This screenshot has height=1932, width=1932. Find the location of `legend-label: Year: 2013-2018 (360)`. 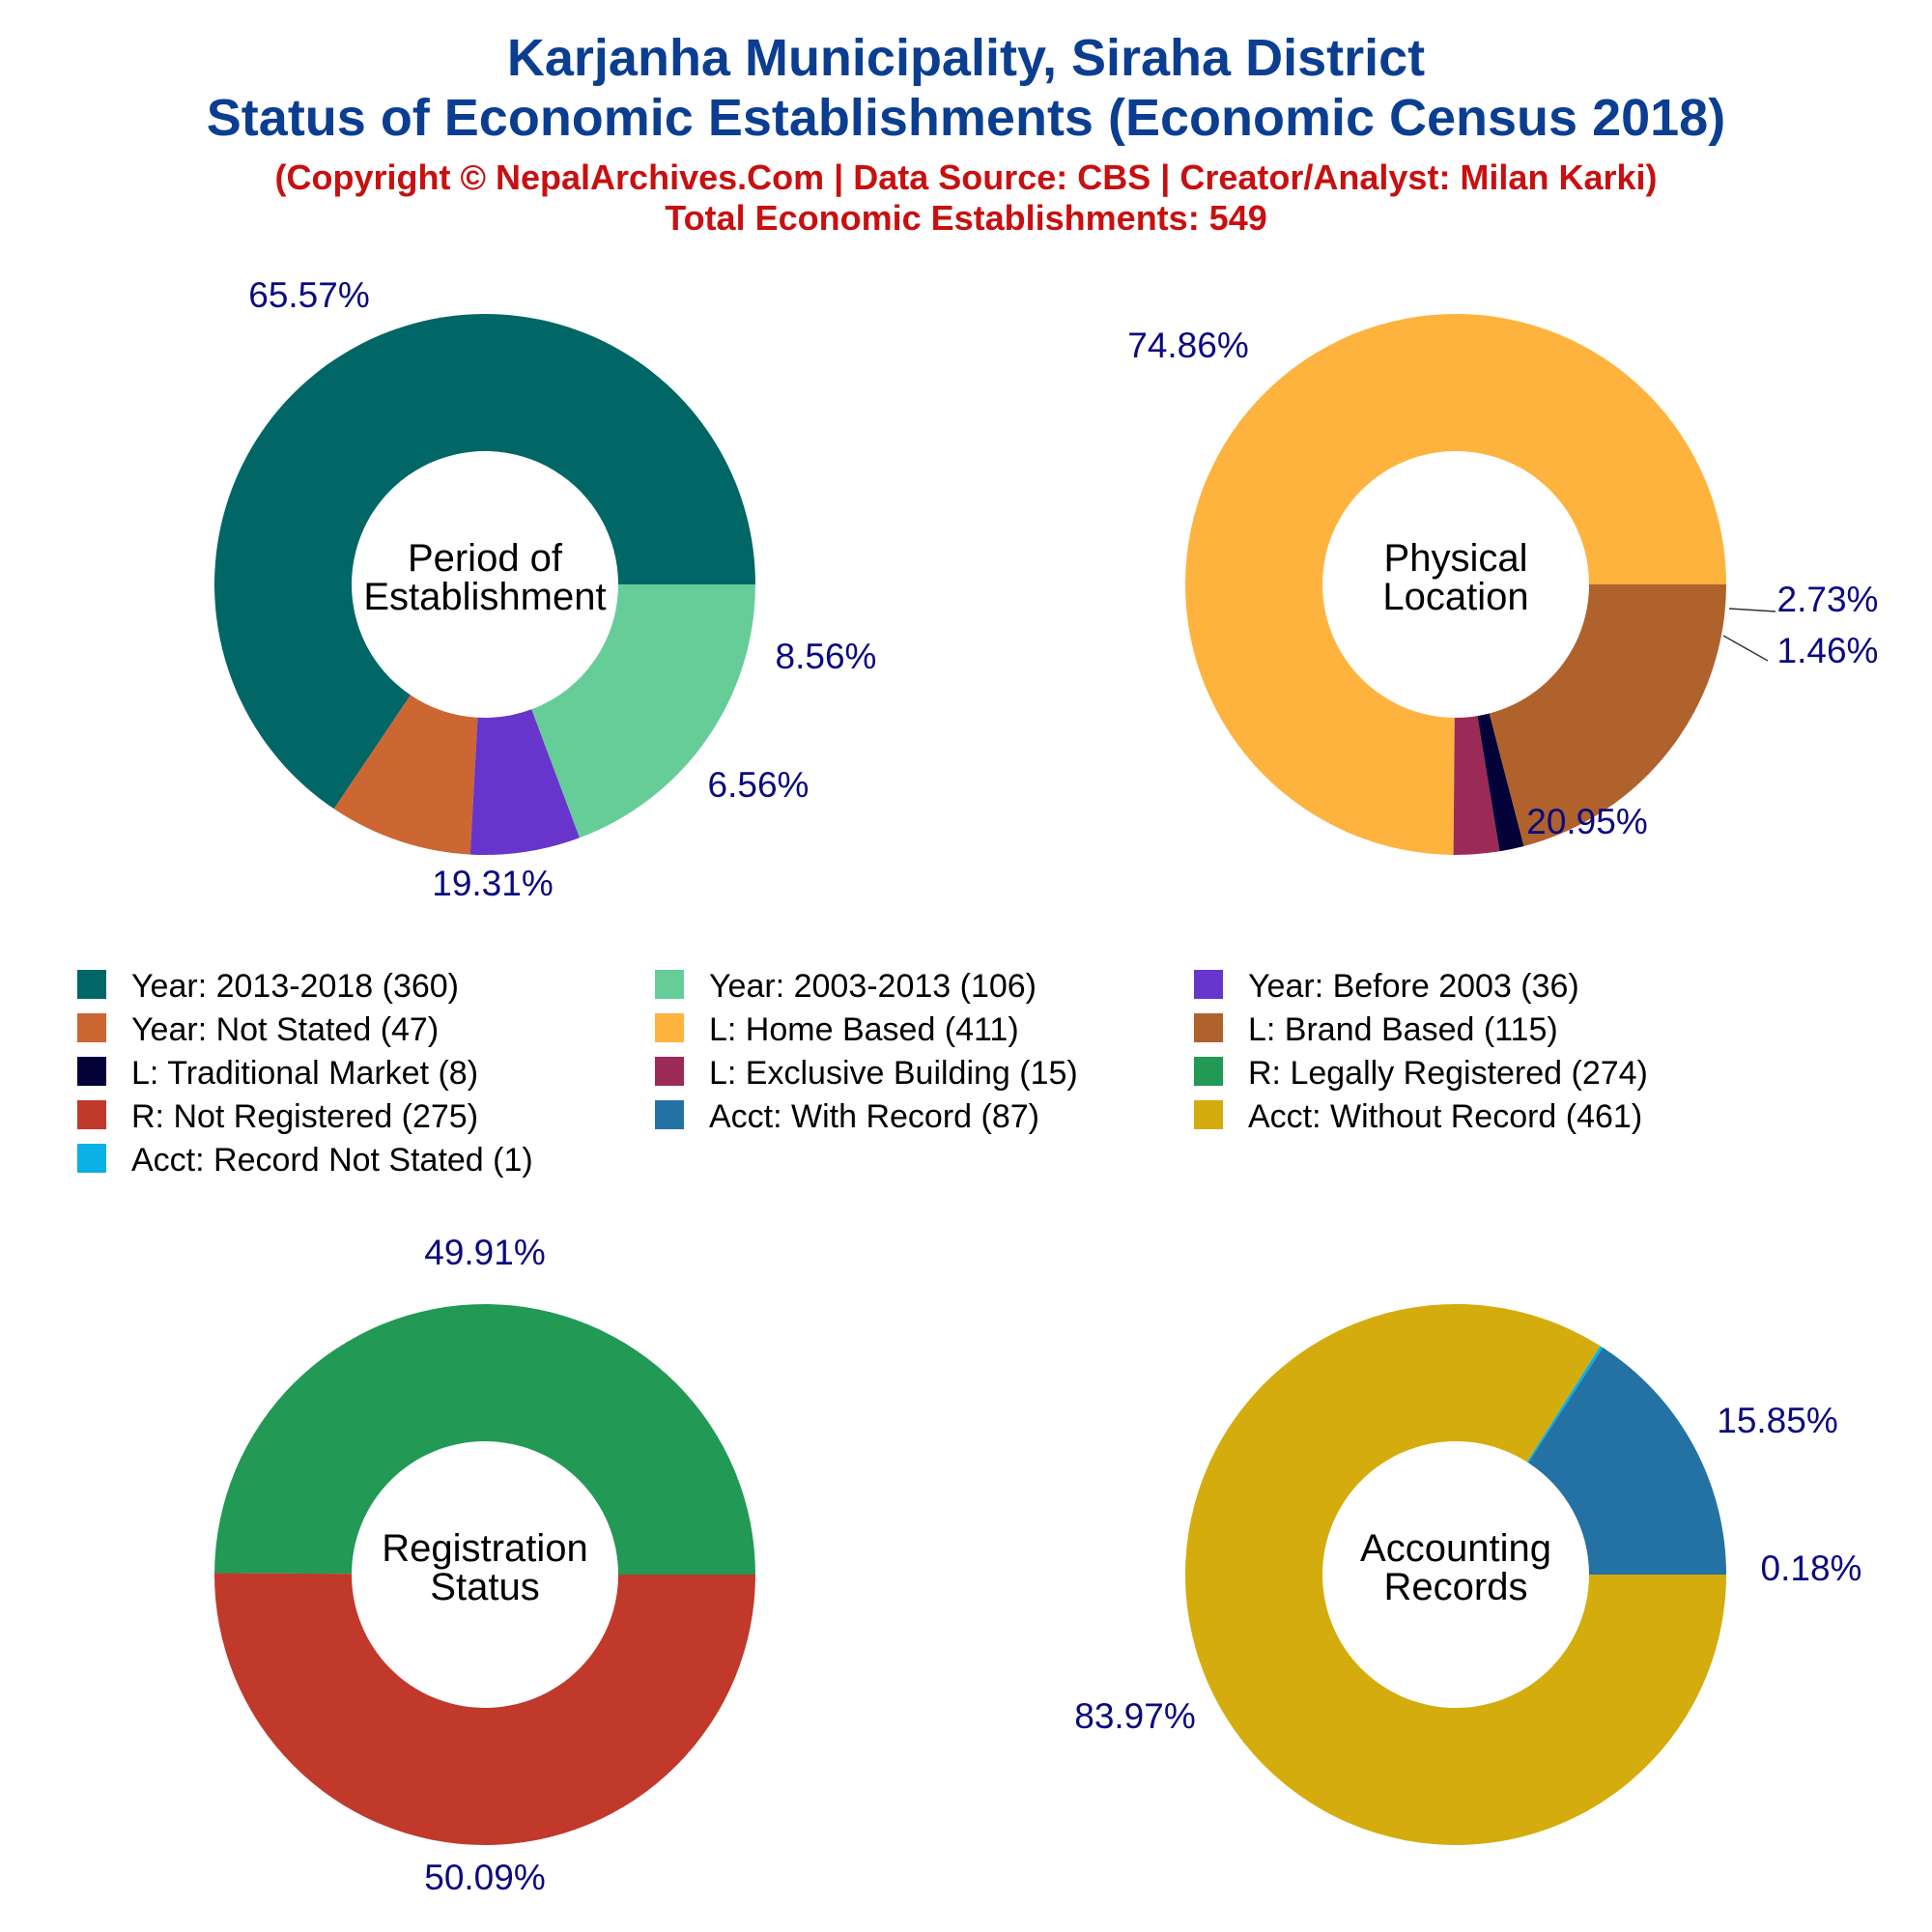

legend-label: Year: 2013-2018 (360) is located at coordinates (295, 986).